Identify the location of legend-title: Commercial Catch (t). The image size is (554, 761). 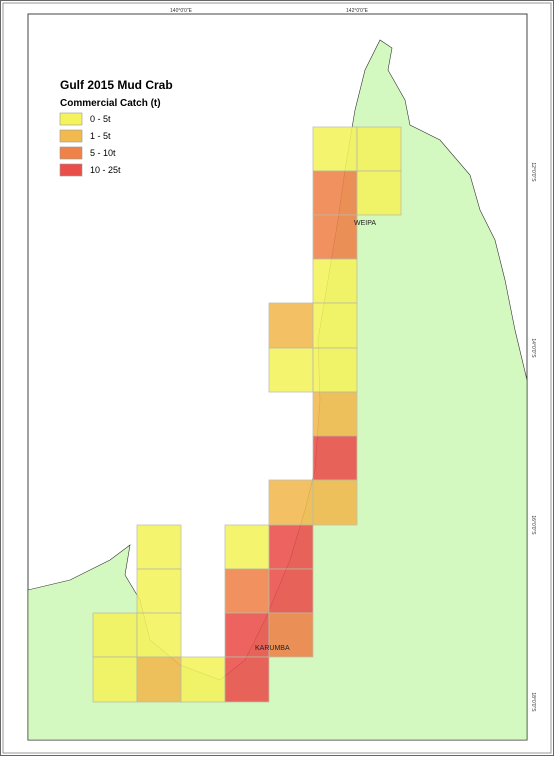
(110, 103).